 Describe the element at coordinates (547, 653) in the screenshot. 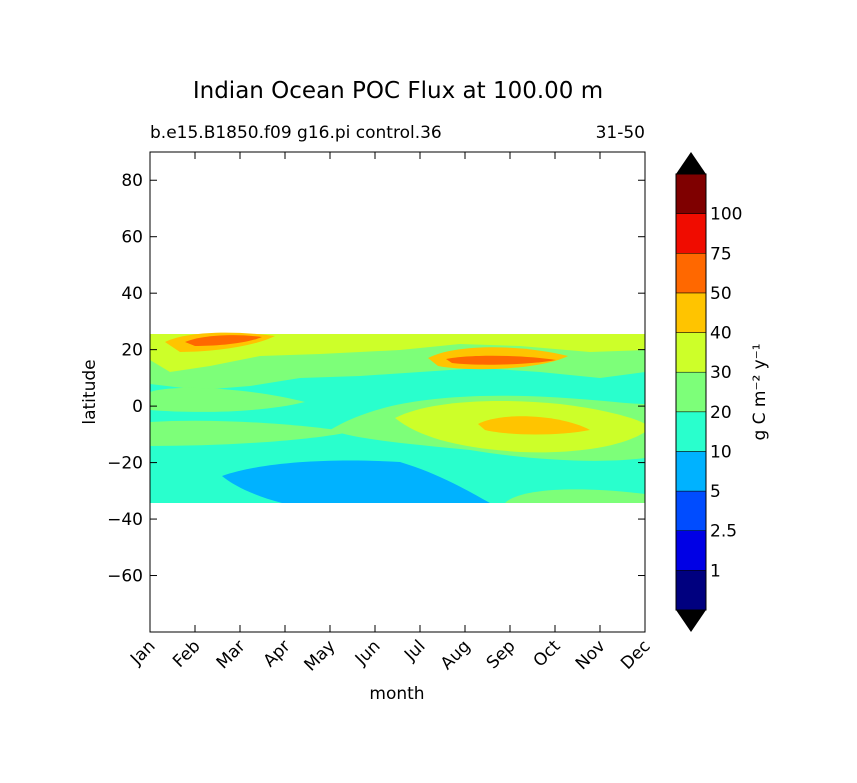

I see `x-tick-label: Oct` at that location.